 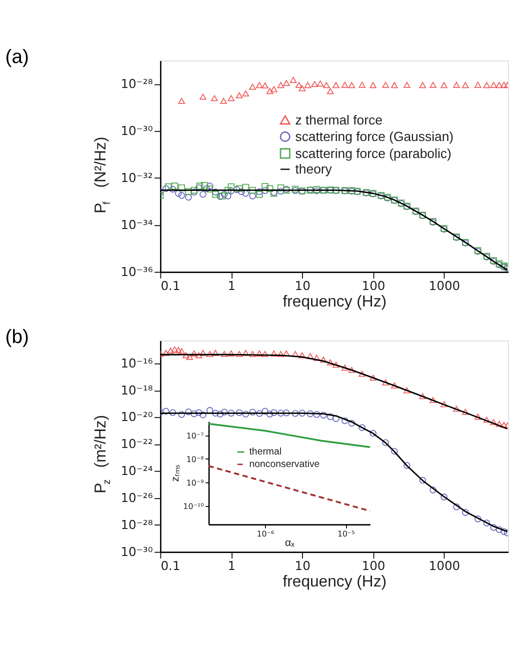 I want to click on y-tick-label: 10⁻³⁶, so click(x=136, y=271).